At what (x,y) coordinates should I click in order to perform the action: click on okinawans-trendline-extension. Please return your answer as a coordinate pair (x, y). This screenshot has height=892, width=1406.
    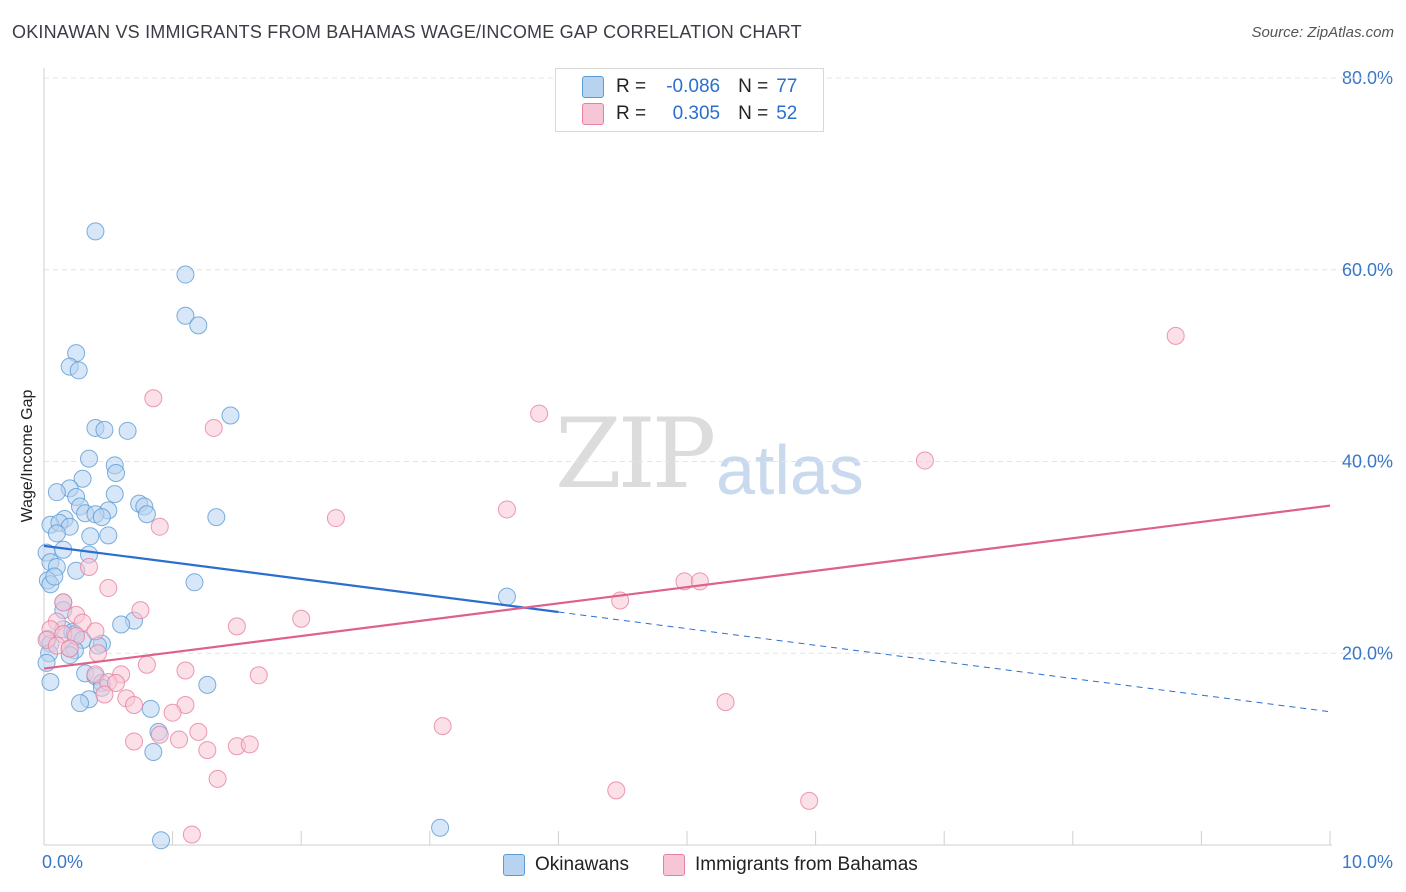
    Looking at the image, I should click on (944, 662).